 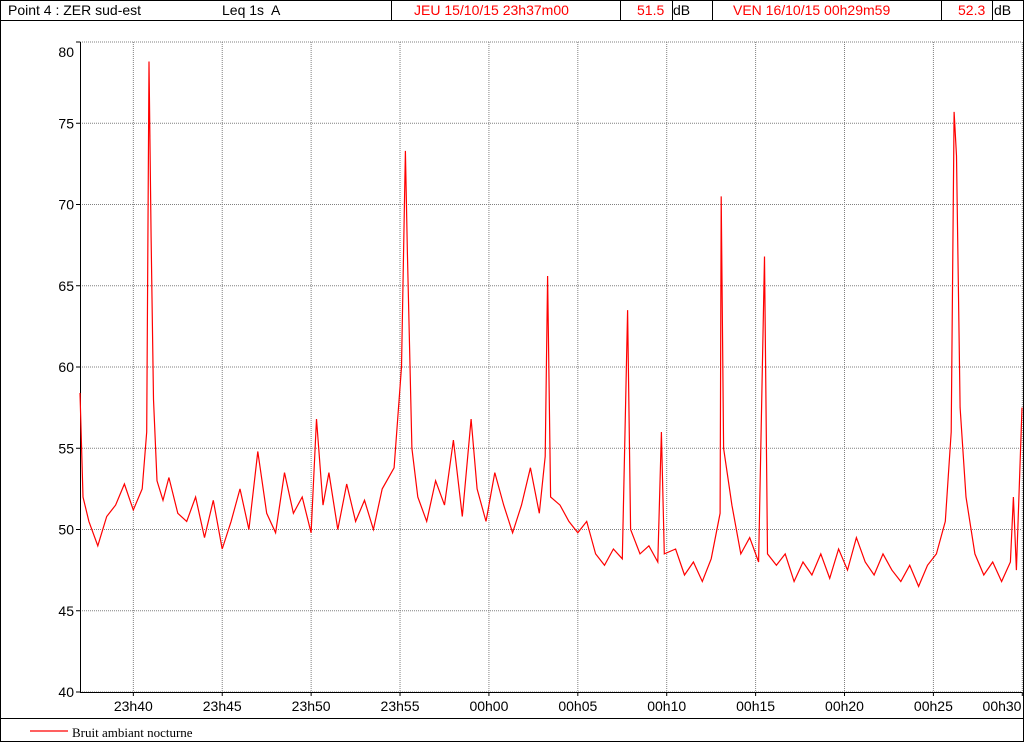 What do you see at coordinates (66, 286) in the screenshot?
I see `y-tick-label: 65` at bounding box center [66, 286].